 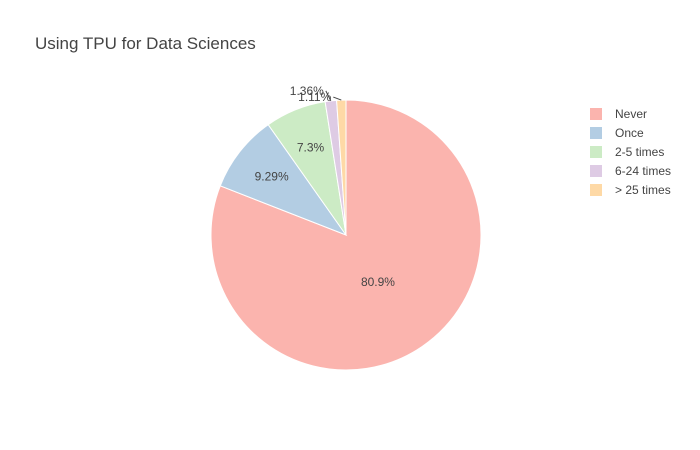 I want to click on legend-item-never: Never, so click(x=618, y=114).